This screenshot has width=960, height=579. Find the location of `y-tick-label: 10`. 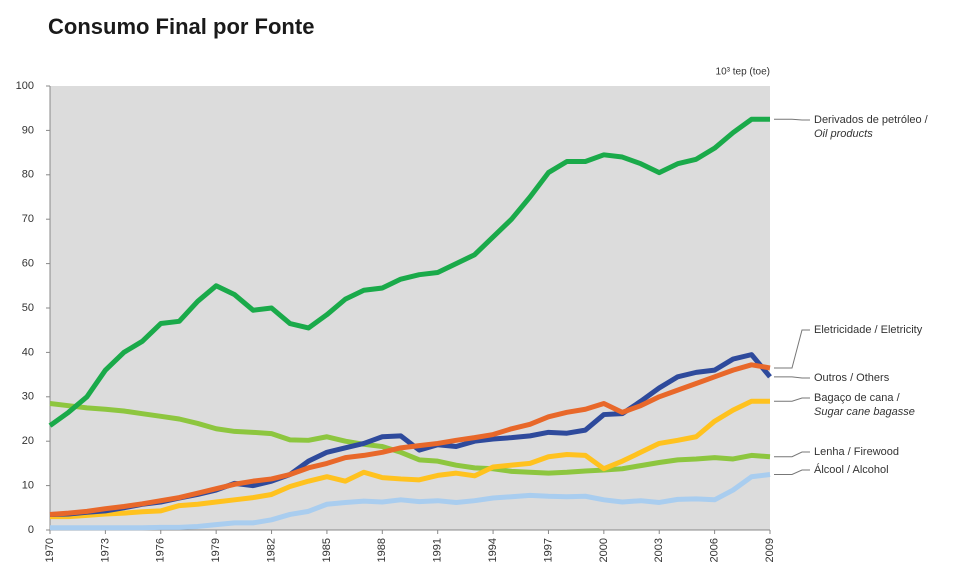

y-tick-label: 10 is located at coordinates (28, 486).